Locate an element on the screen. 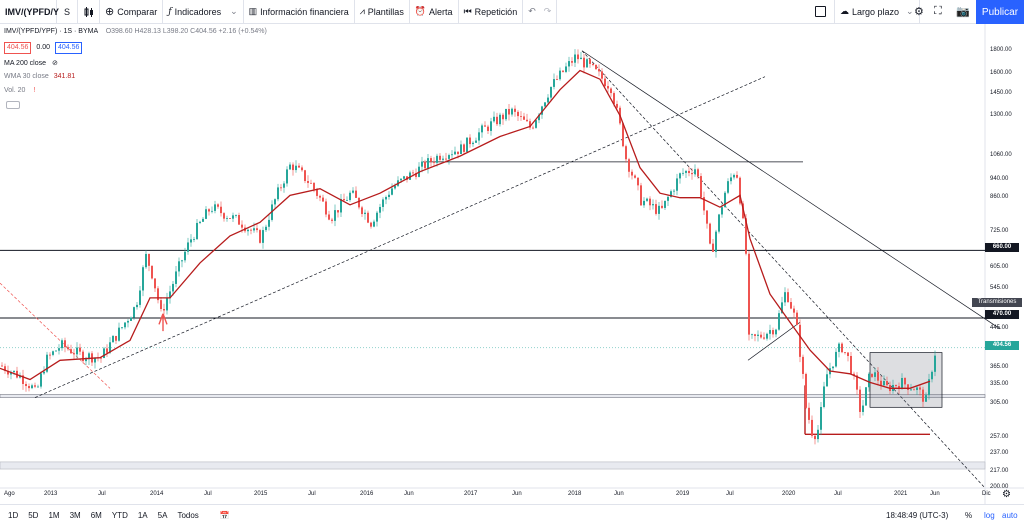 Image resolution: width=1024 pixels, height=525 pixels. interval-label: S is located at coordinates (66, 11).